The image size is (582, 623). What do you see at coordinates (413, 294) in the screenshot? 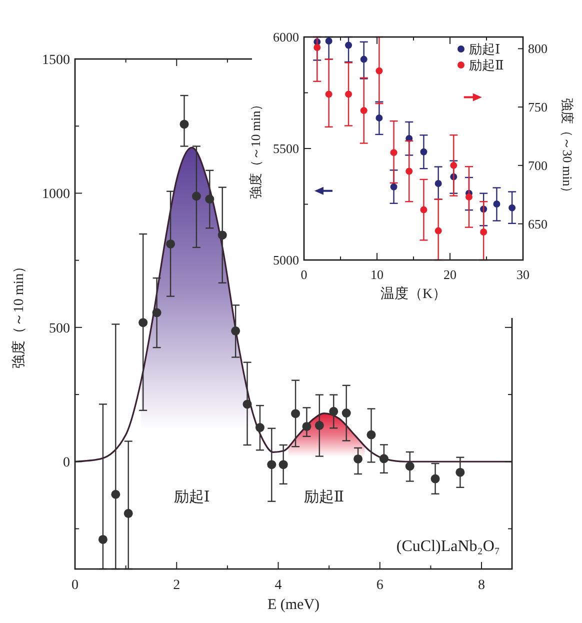
I see `x-axis-title: 温度（K）` at bounding box center [413, 294].